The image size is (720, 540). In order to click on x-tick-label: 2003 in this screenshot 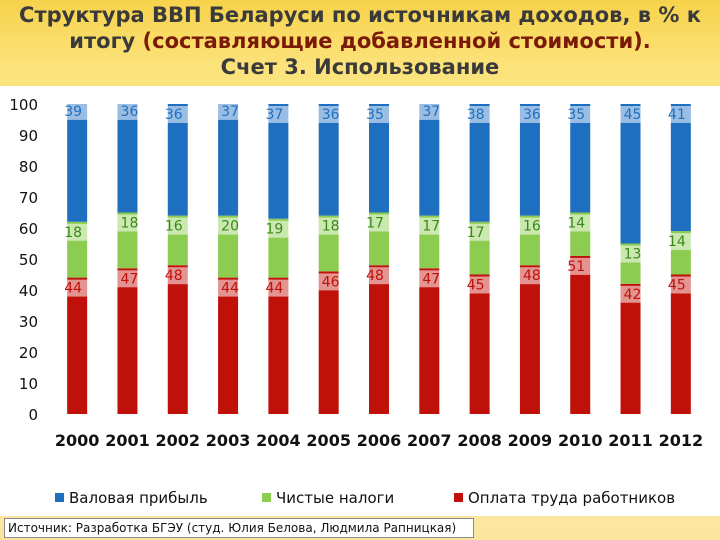, I will do `click(228, 440)`.